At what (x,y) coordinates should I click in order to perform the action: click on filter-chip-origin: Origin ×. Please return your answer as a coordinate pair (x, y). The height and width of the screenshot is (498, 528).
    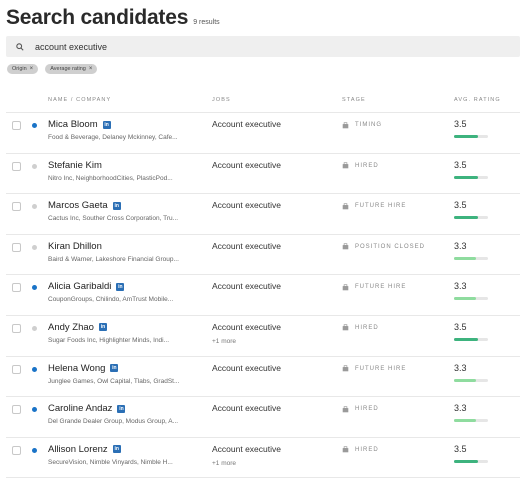
    Looking at the image, I should click on (23, 69).